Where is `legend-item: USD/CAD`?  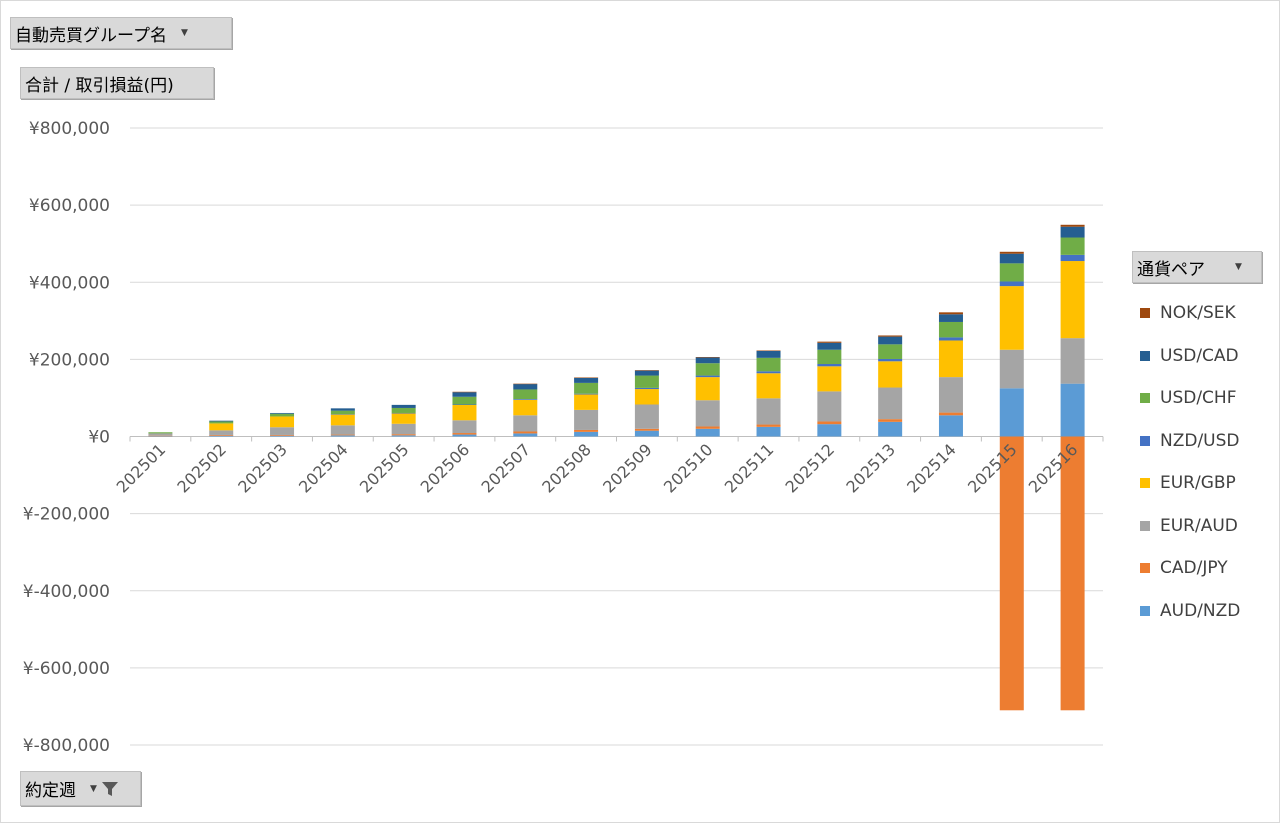
legend-item: USD/CAD is located at coordinates (1210, 356).